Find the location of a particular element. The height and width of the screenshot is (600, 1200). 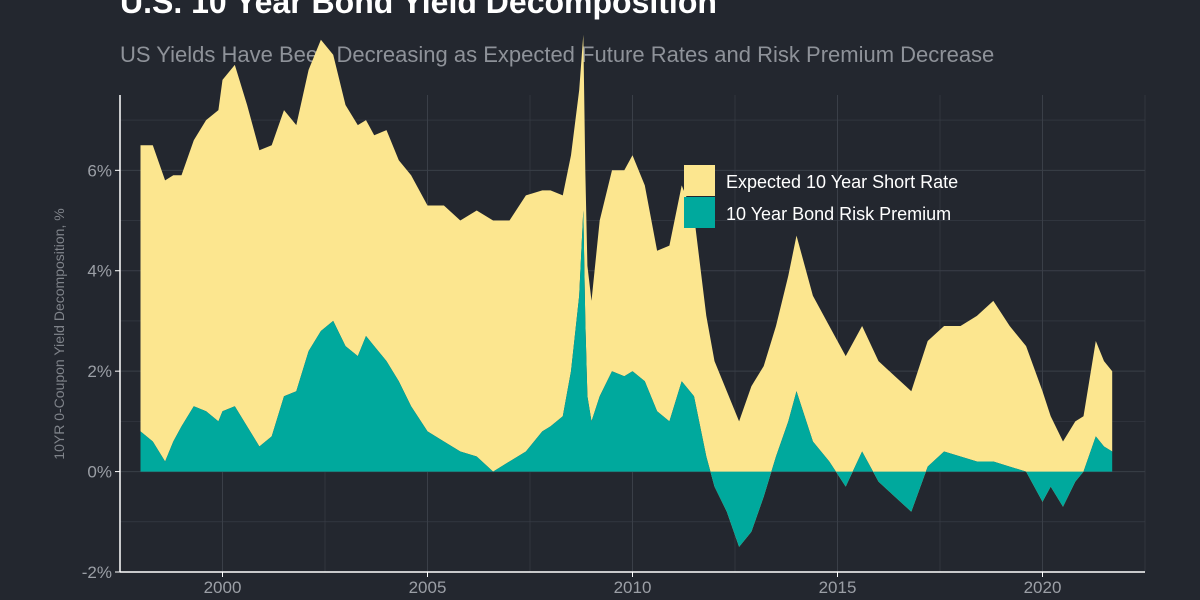

y-tick-label: 4% is located at coordinates (99, 271).